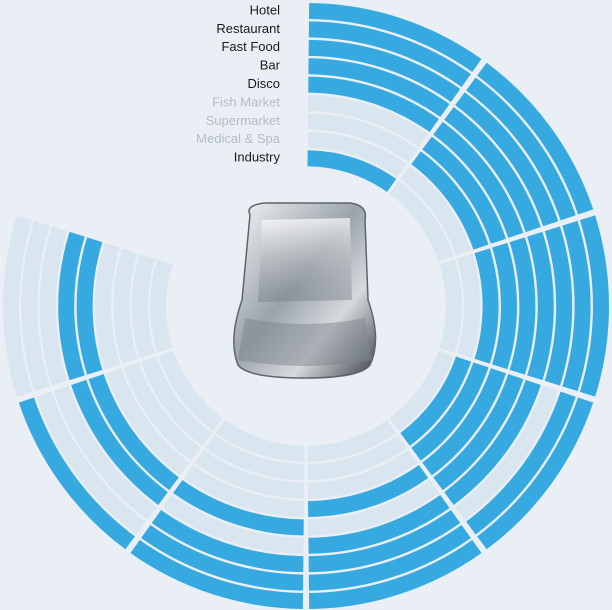  I want to click on category-label: Fast Food, so click(250, 46).